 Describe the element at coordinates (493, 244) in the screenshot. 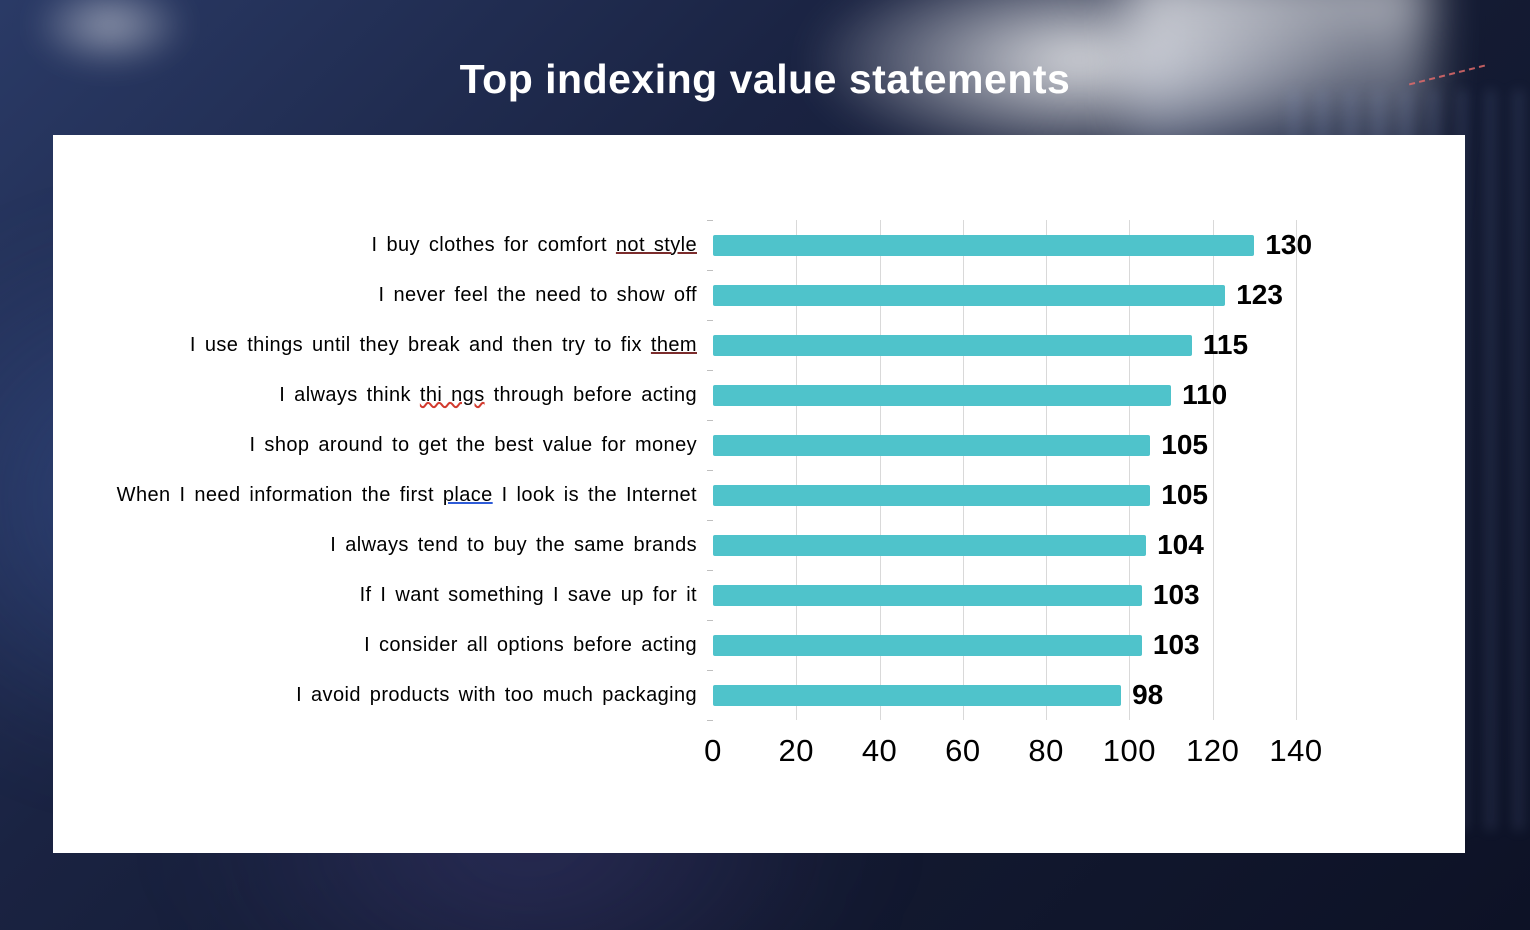

I see `bar-label-text: I buy clothes for comfort` at that location.